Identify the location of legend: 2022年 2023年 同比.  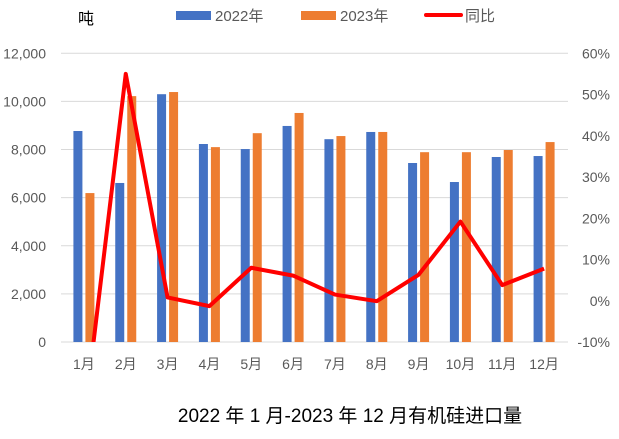
(335, 16).